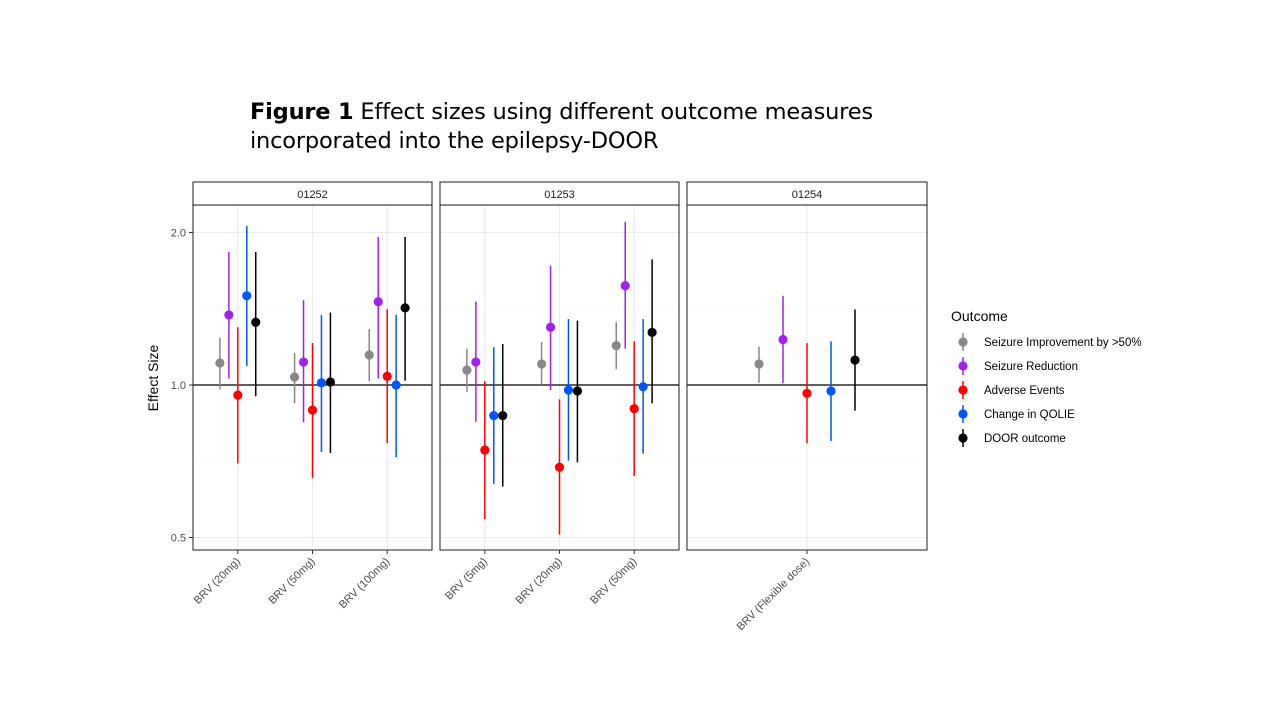  I want to click on x-tick-label: BRV (Flexible dose), so click(774, 595).